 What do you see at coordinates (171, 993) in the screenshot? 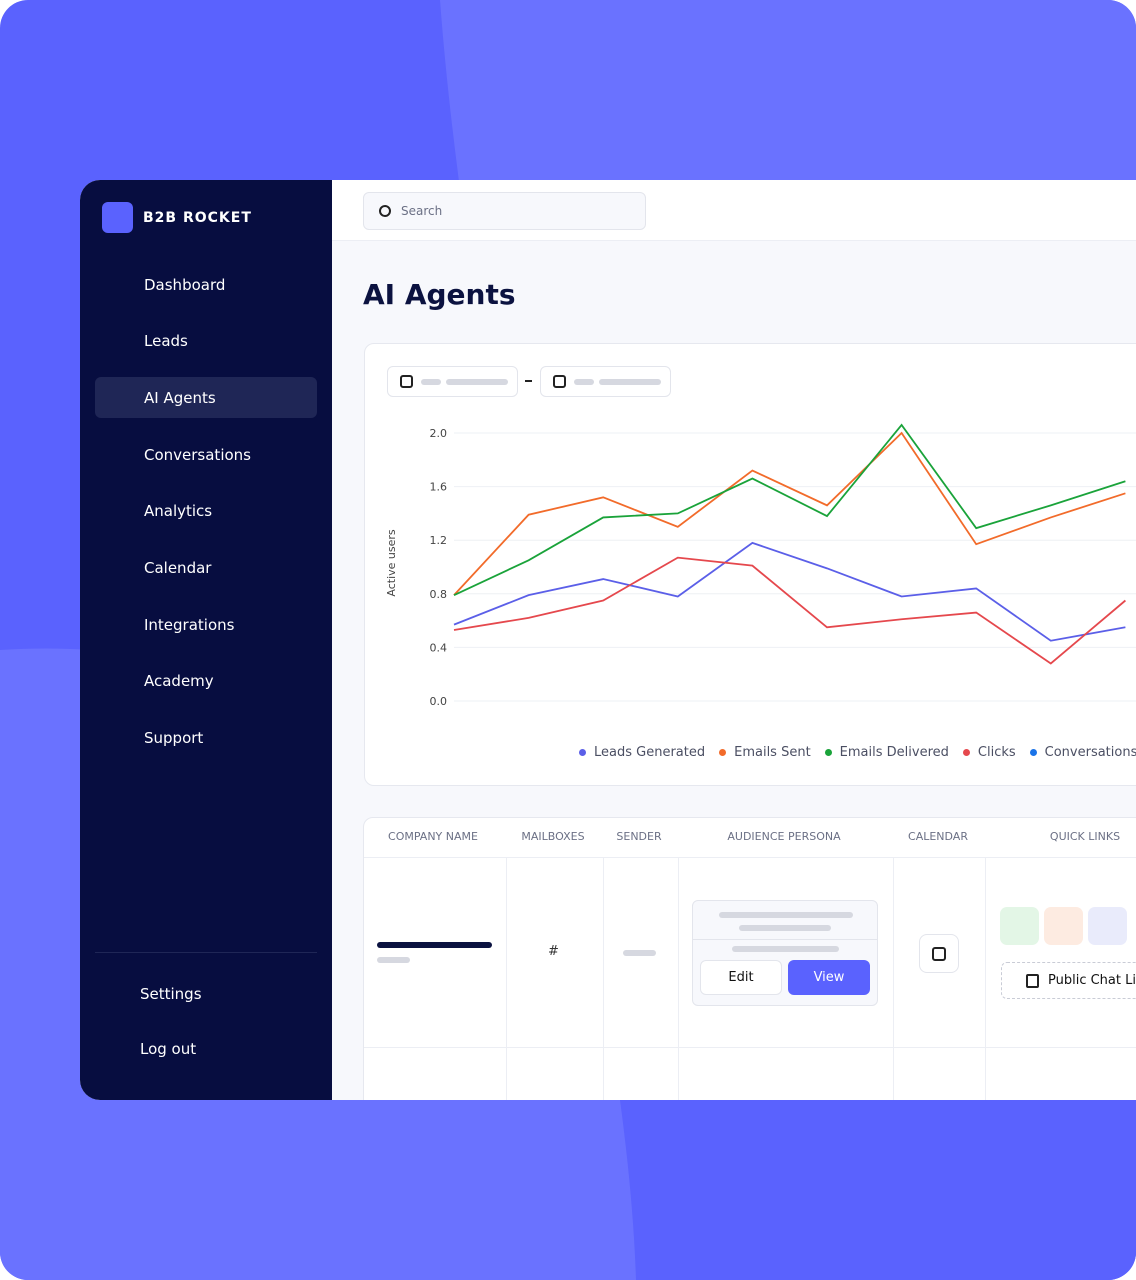
I see `nav-item: Settings` at bounding box center [171, 993].